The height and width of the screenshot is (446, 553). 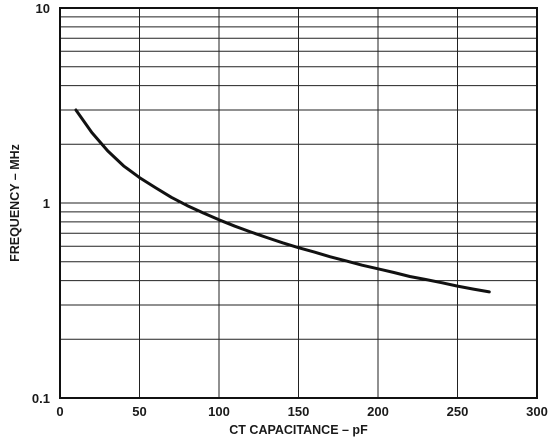 What do you see at coordinates (15, 203) in the screenshot?
I see `y-axis-label: FREQUENCY – MHz` at bounding box center [15, 203].